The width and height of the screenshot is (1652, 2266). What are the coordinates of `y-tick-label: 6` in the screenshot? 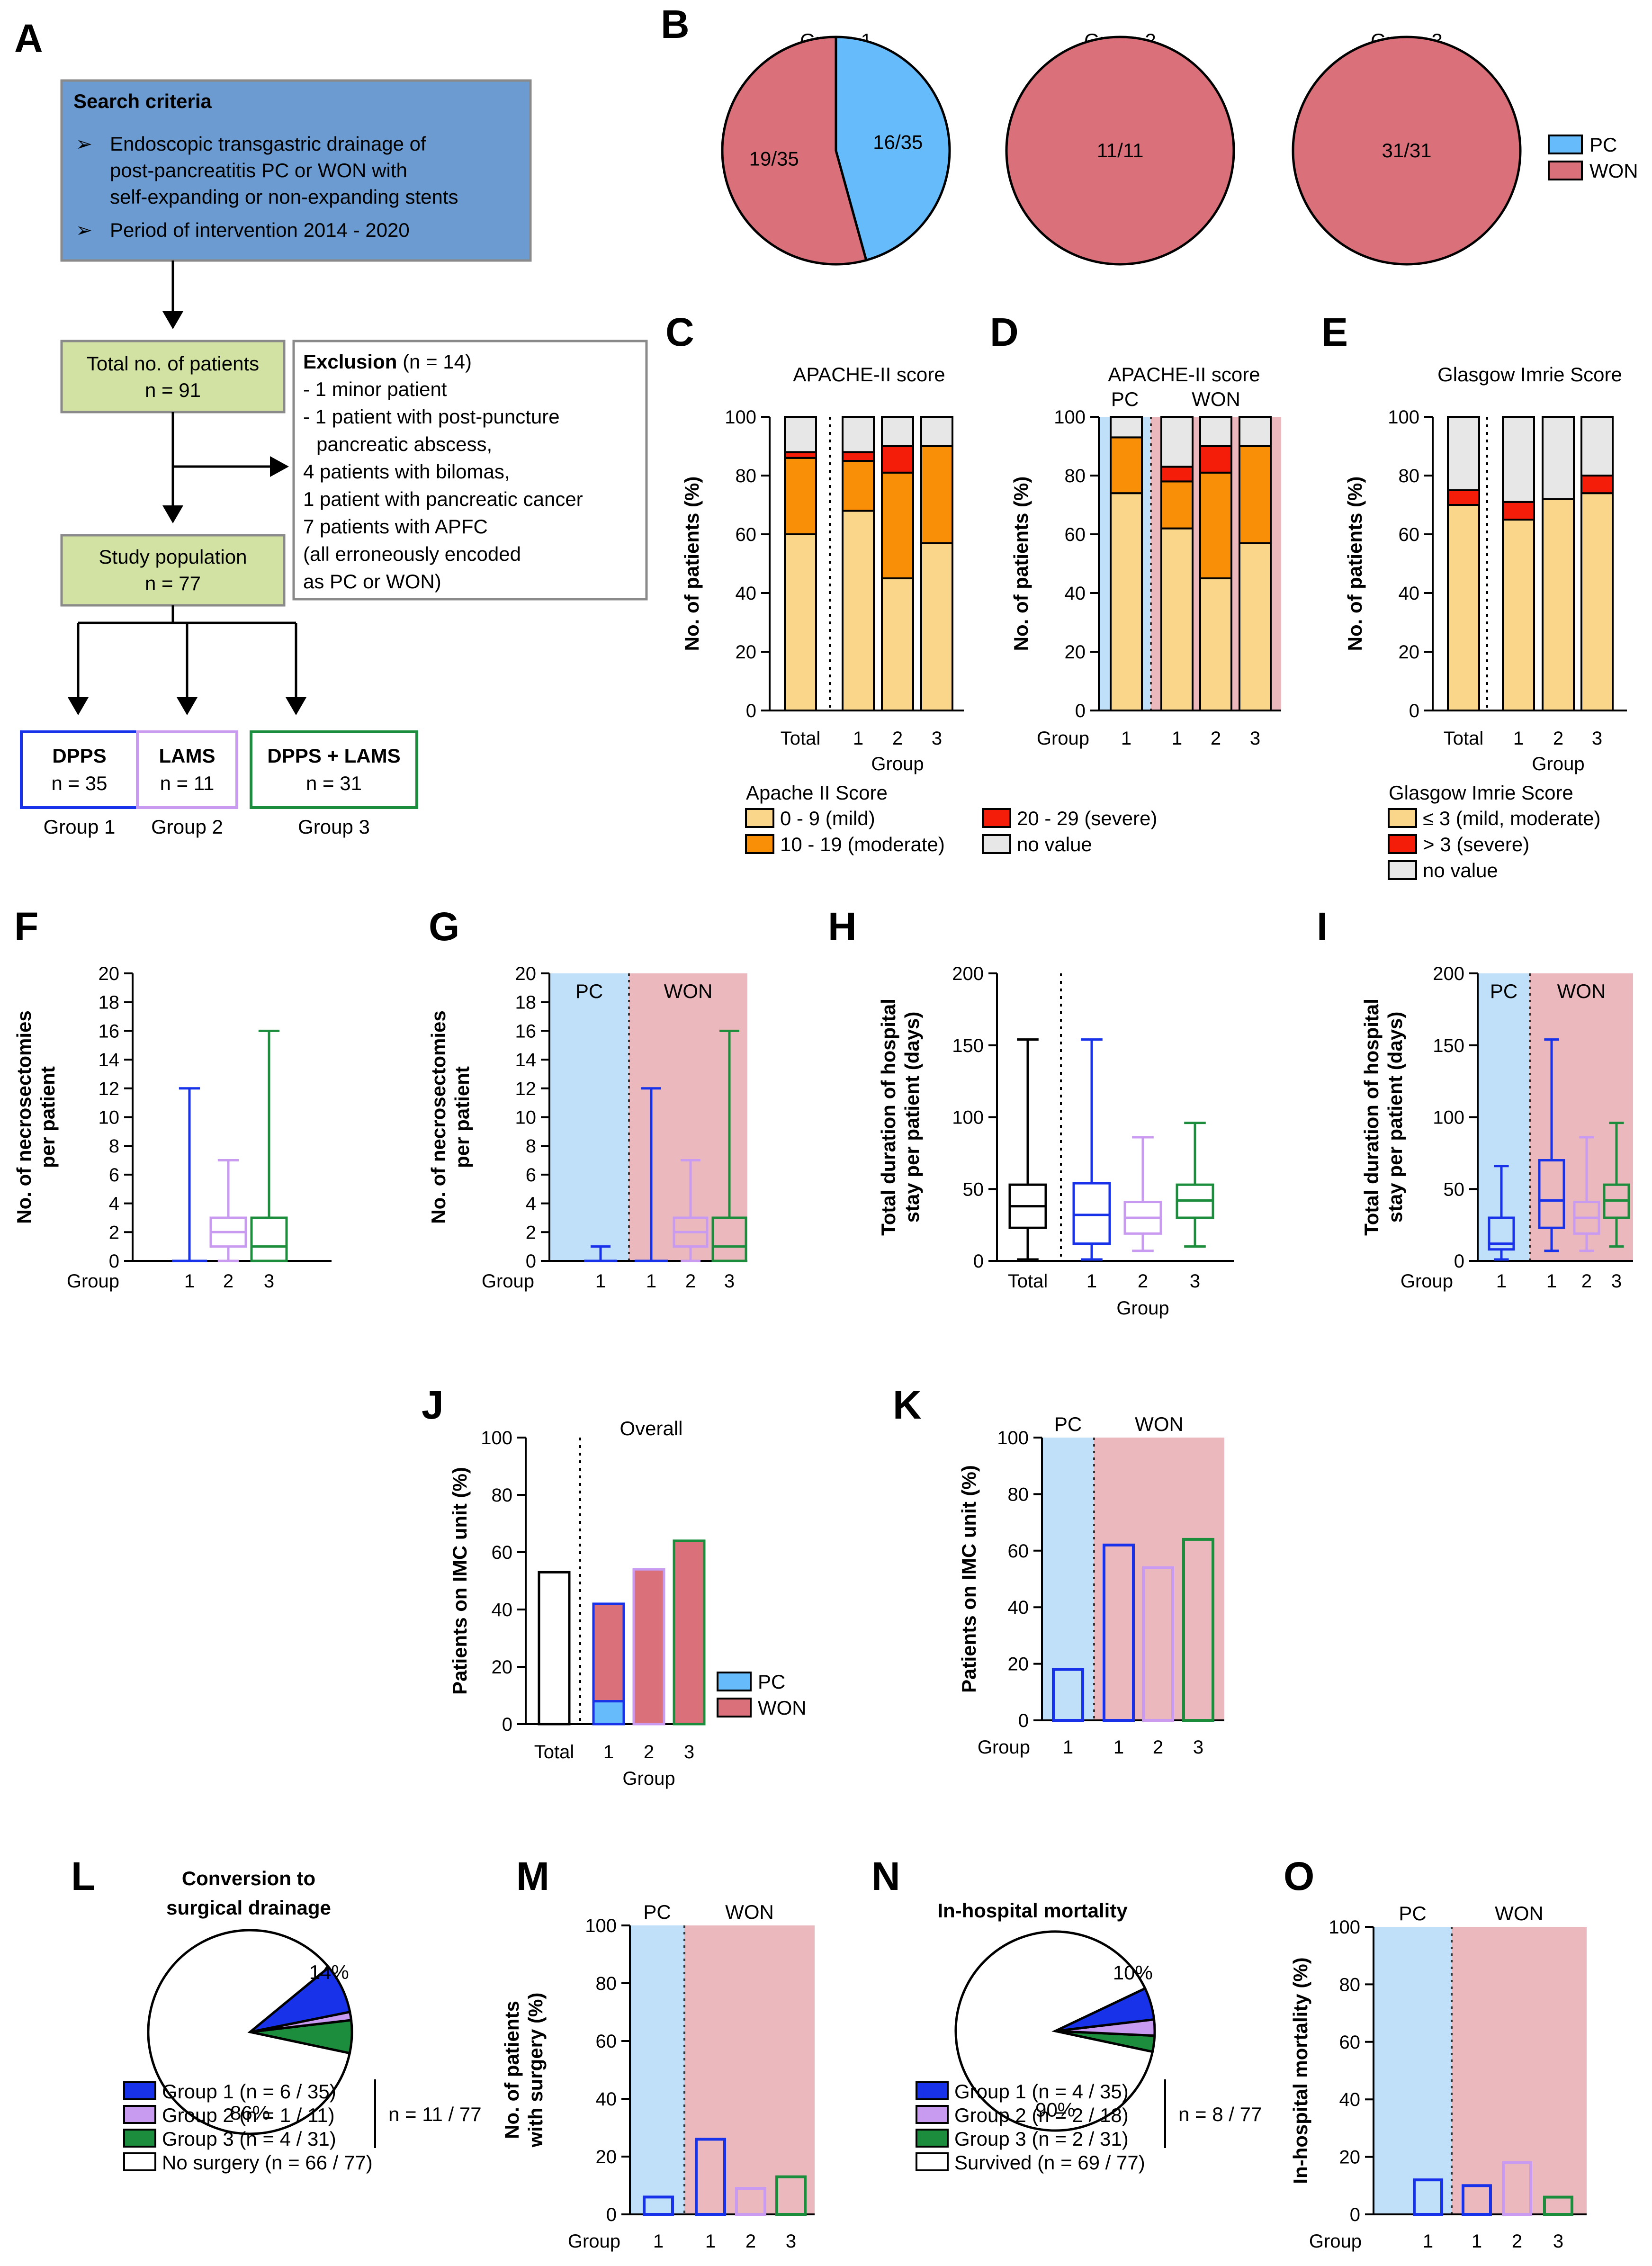 It's located at (114, 1175).